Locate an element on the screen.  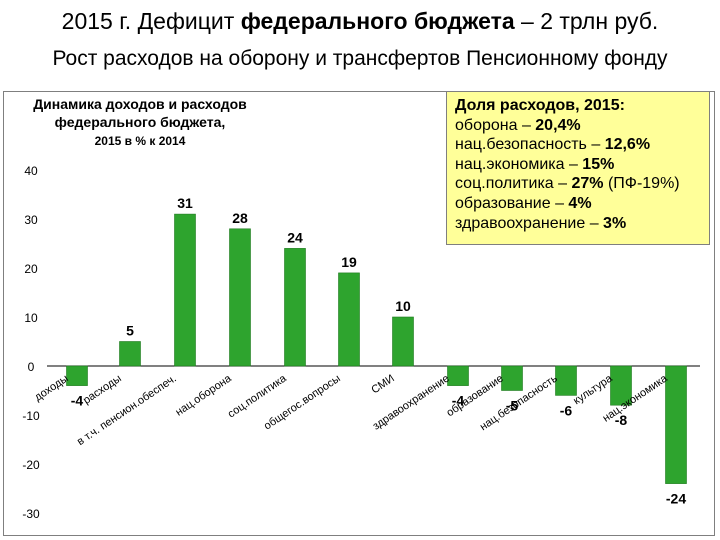
y-tick-label: 0 is located at coordinates (31, 367).